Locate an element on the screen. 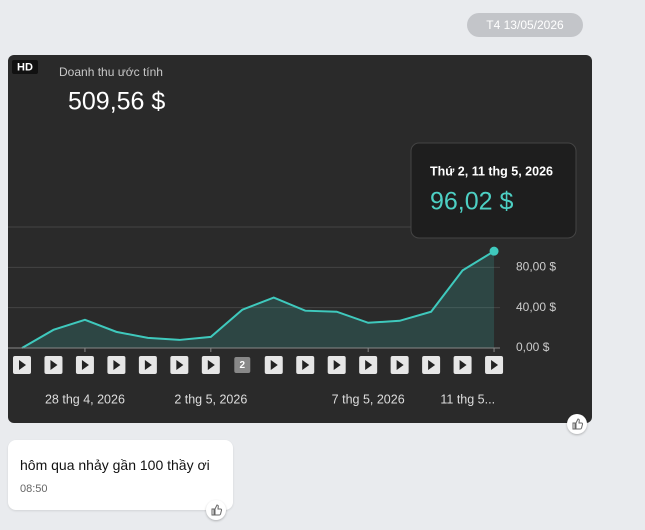 The height and width of the screenshot is (530, 645). y-tick-label: 0,00 $ is located at coordinates (533, 347).